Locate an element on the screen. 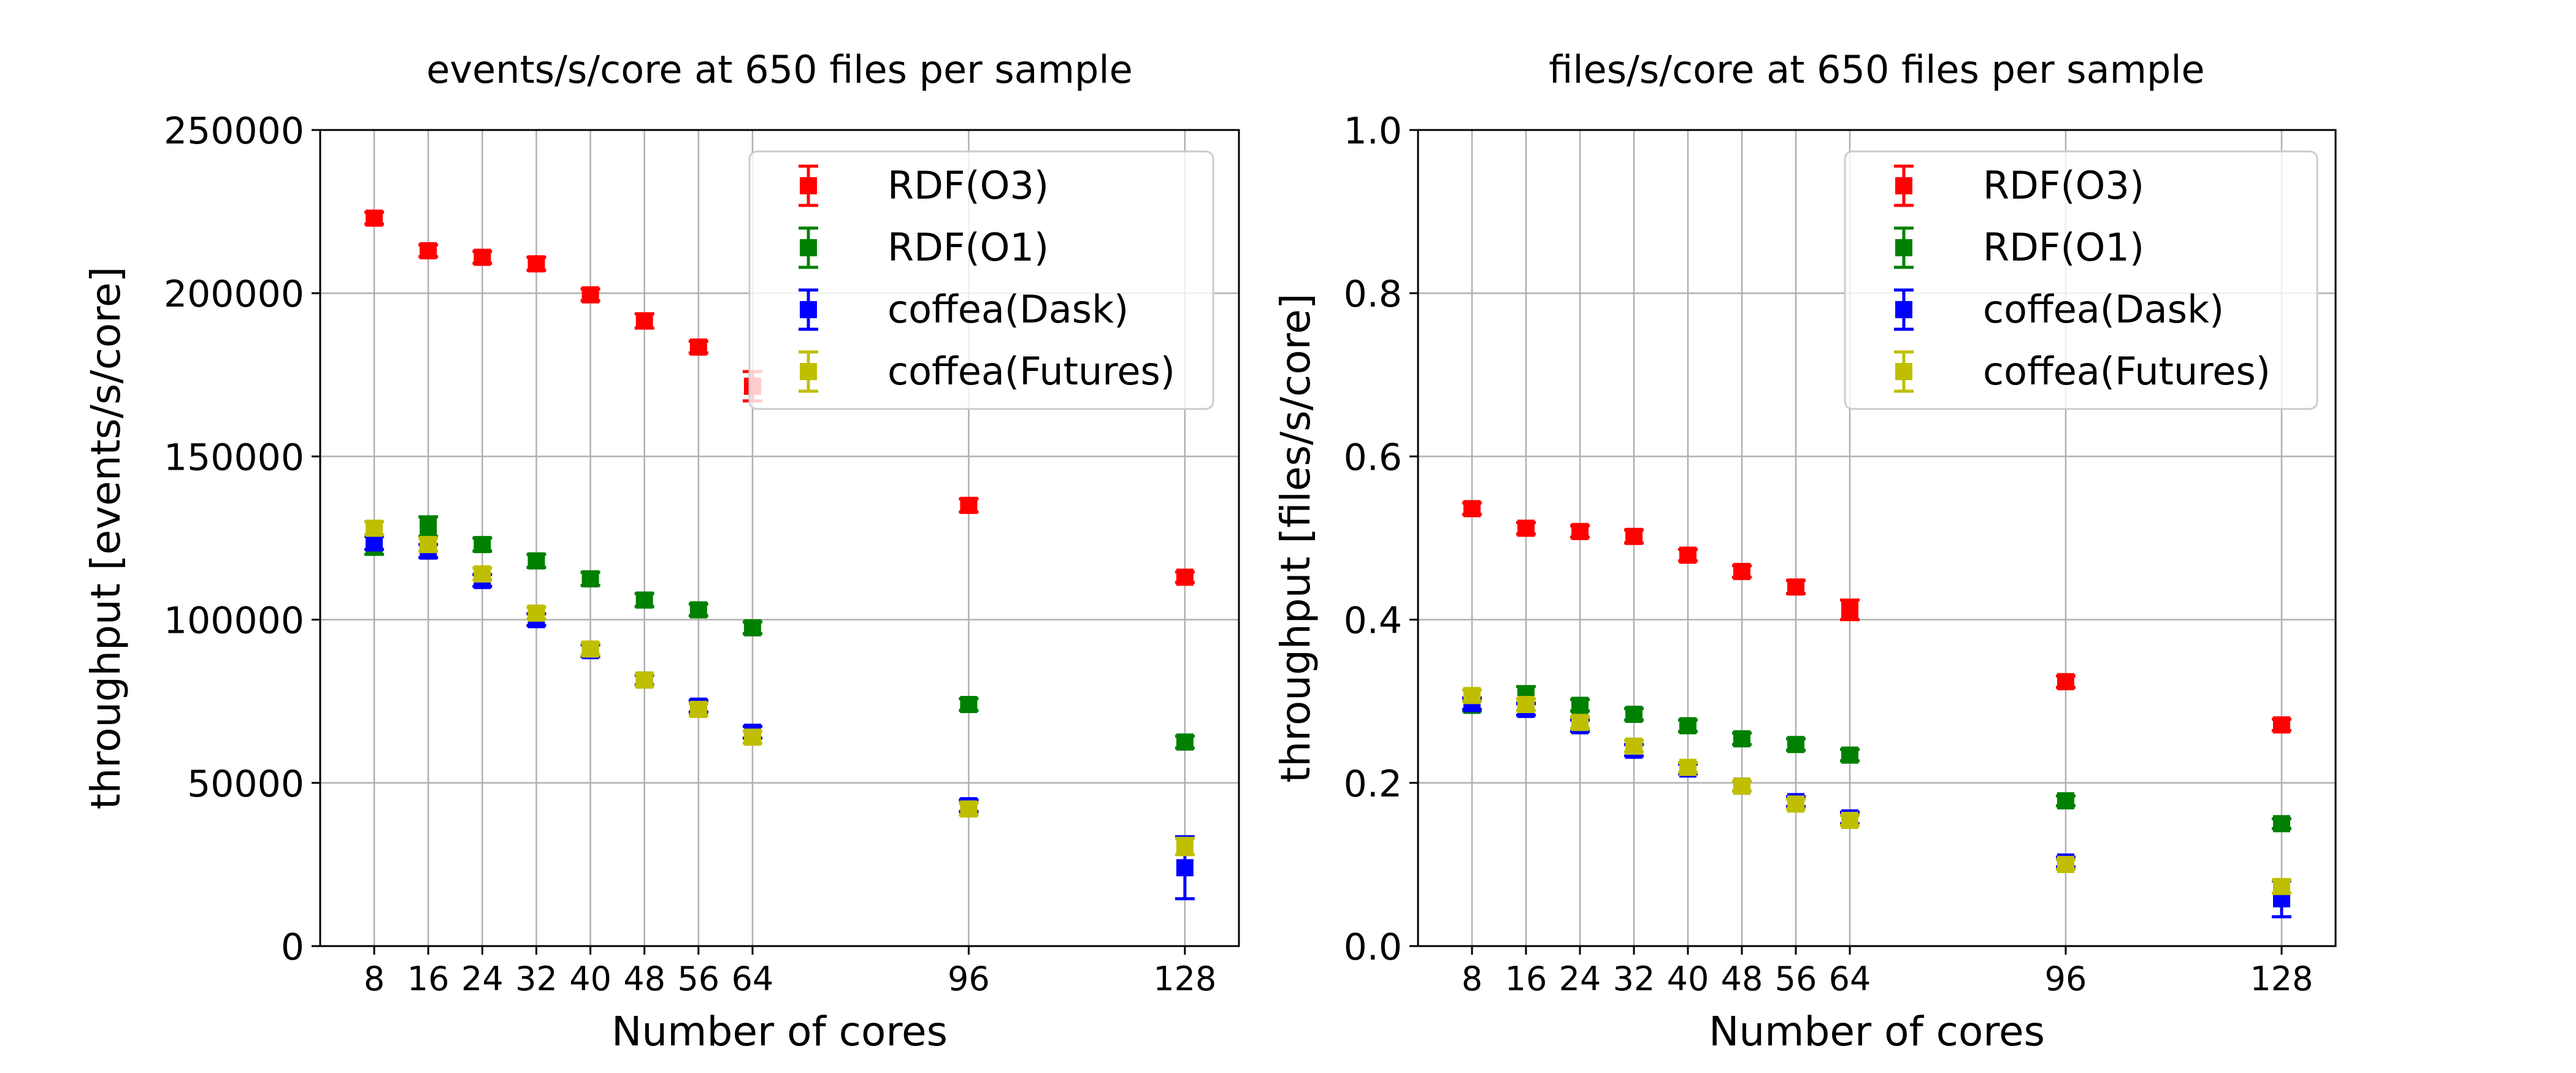 Image resolution: width=2576 pixels, height=1073 pixels. x-tick-label: 96 is located at coordinates (969, 979).